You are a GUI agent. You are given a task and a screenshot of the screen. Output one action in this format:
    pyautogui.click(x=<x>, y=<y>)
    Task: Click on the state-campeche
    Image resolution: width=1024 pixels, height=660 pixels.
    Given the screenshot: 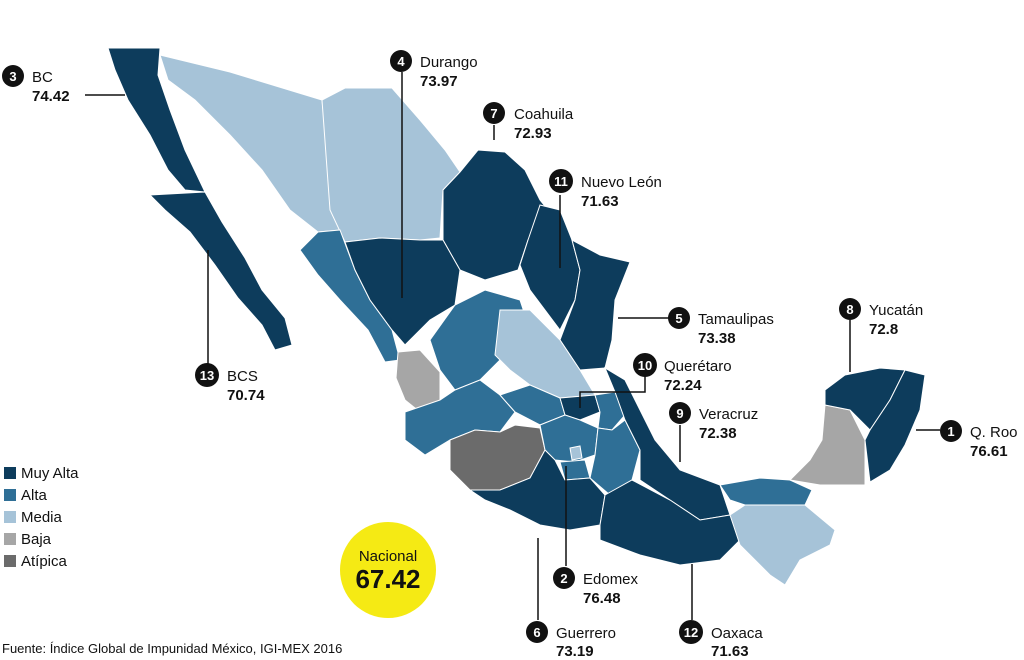 What is the action you would take?
    pyautogui.click(x=827, y=445)
    